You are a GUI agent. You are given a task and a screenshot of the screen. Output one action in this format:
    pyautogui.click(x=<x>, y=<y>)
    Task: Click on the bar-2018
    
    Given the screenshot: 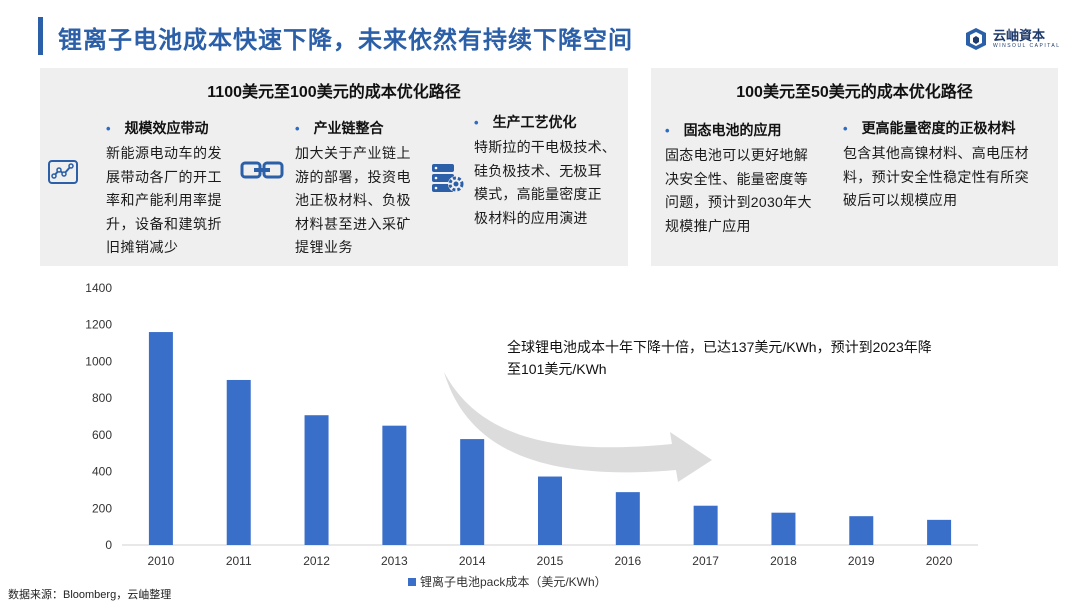 What is the action you would take?
    pyautogui.click(x=783, y=528)
    